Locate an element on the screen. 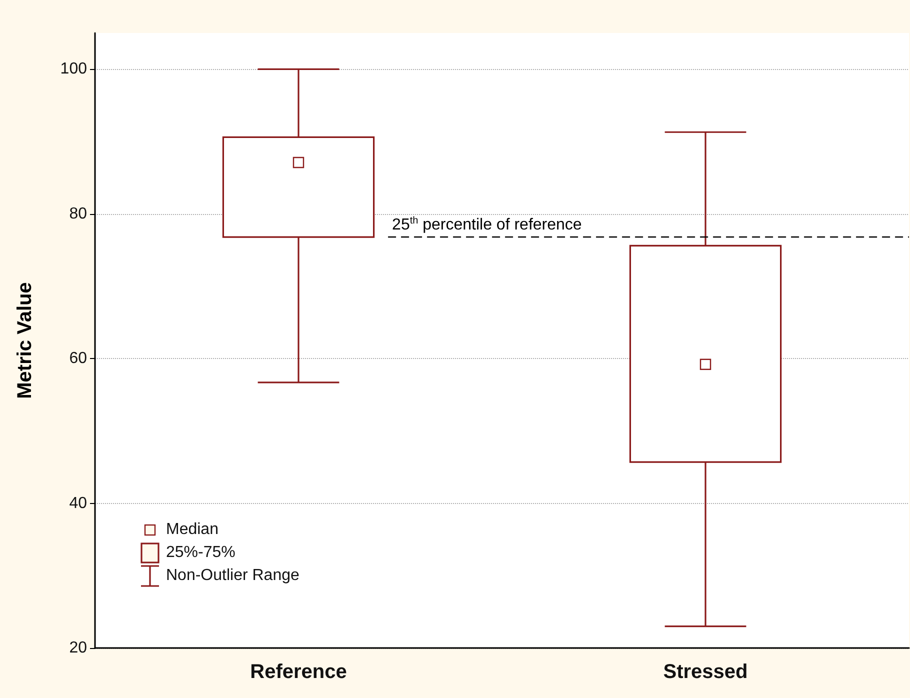  annotation: Non-Outlier Range is located at coordinates (233, 576).